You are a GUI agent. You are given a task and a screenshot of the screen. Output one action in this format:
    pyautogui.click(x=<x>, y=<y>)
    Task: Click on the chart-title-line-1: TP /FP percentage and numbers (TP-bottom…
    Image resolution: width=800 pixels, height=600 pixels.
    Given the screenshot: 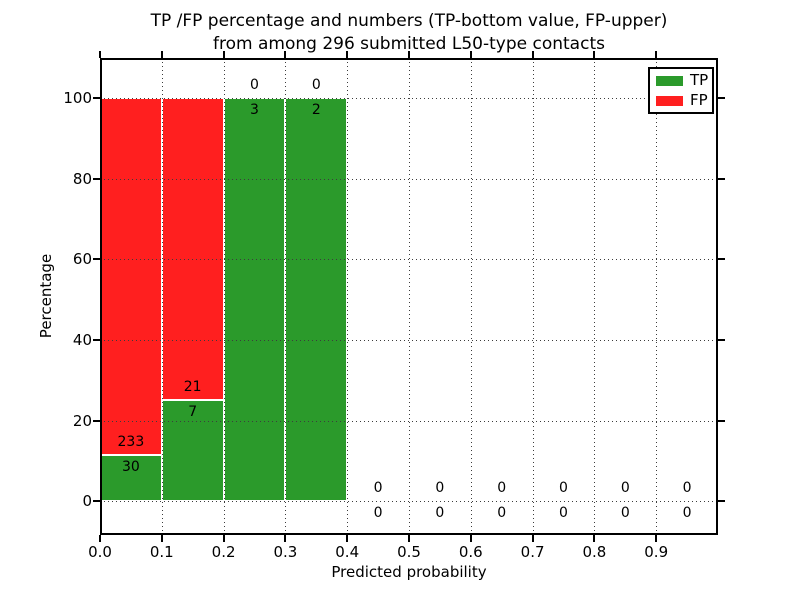 What is the action you would take?
    pyautogui.click(x=409, y=21)
    